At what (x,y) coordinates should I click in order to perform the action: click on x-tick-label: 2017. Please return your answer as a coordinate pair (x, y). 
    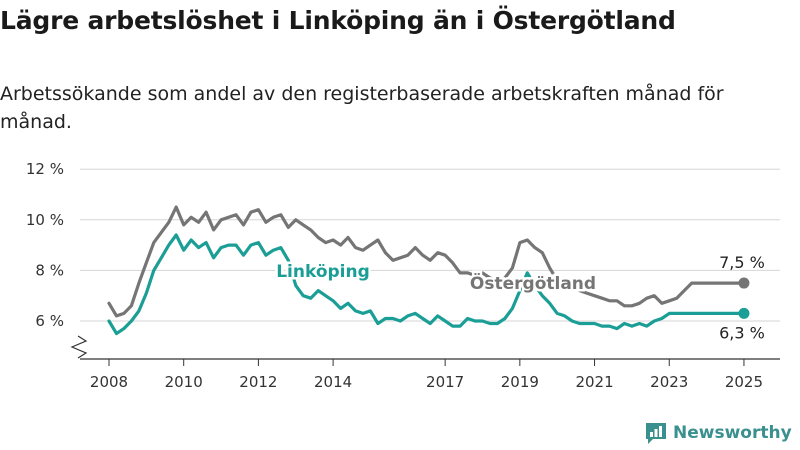
    Looking at the image, I should click on (445, 382).